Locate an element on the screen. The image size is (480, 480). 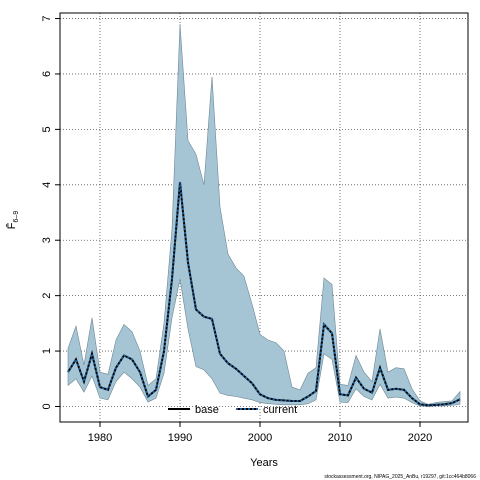
svg-text: F̄6–9 is located at coordinates (12, 220).